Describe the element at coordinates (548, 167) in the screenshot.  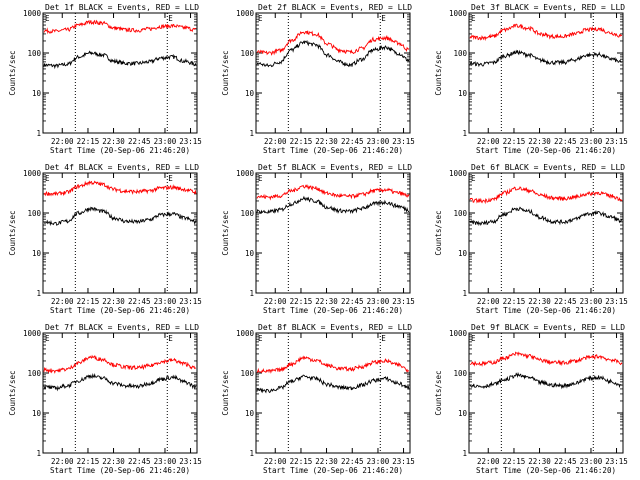
I see `panel-title: Det 6f BLACK = Events, RED = LLD` at that location.